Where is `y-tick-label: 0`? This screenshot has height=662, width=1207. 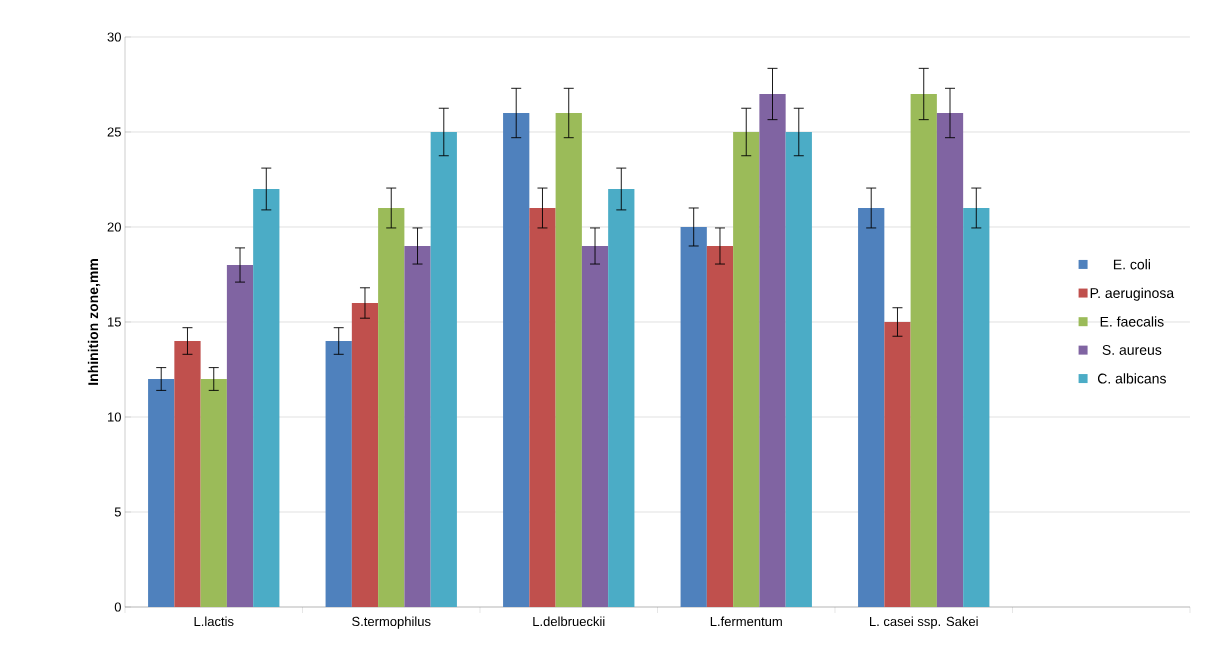
y-tick-label: 0 is located at coordinates (117, 607).